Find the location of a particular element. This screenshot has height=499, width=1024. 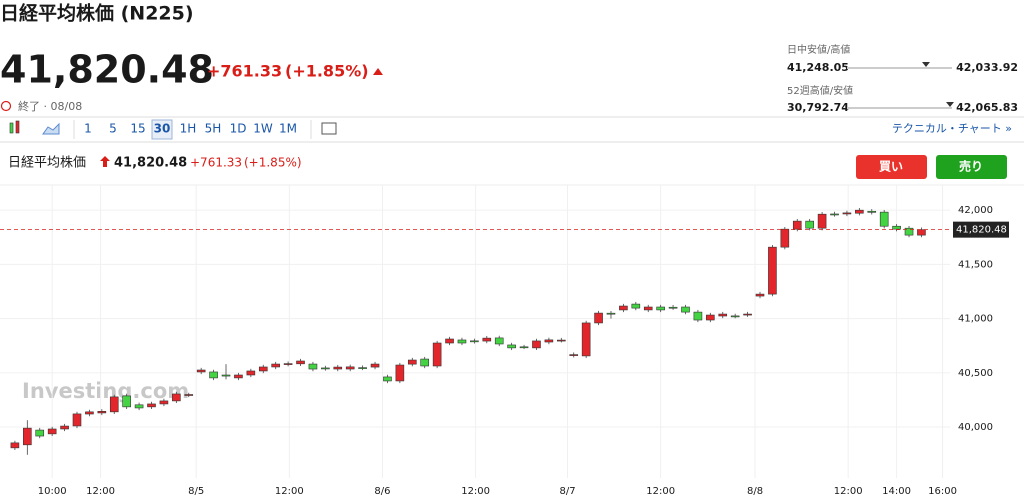

buy-button: 買い is located at coordinates (891, 167).